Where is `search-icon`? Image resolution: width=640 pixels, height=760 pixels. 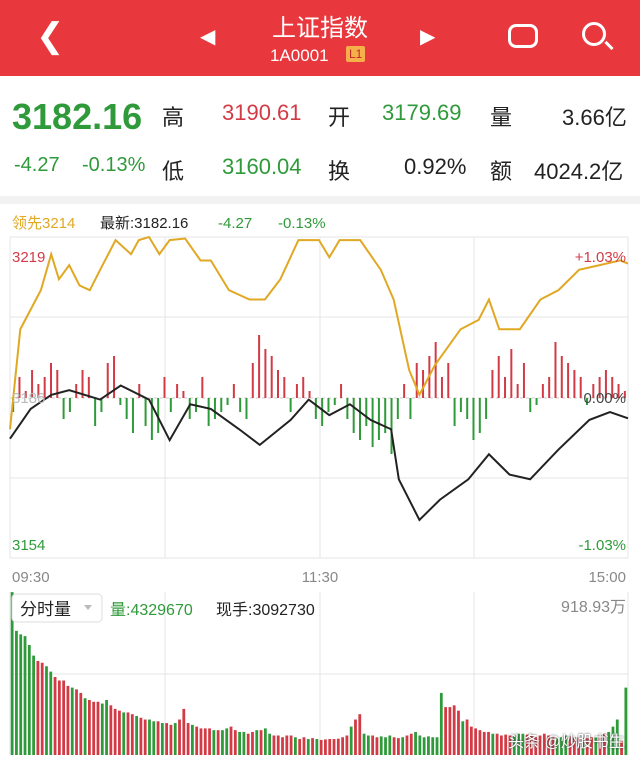
search-icon is located at coordinates (594, 34).